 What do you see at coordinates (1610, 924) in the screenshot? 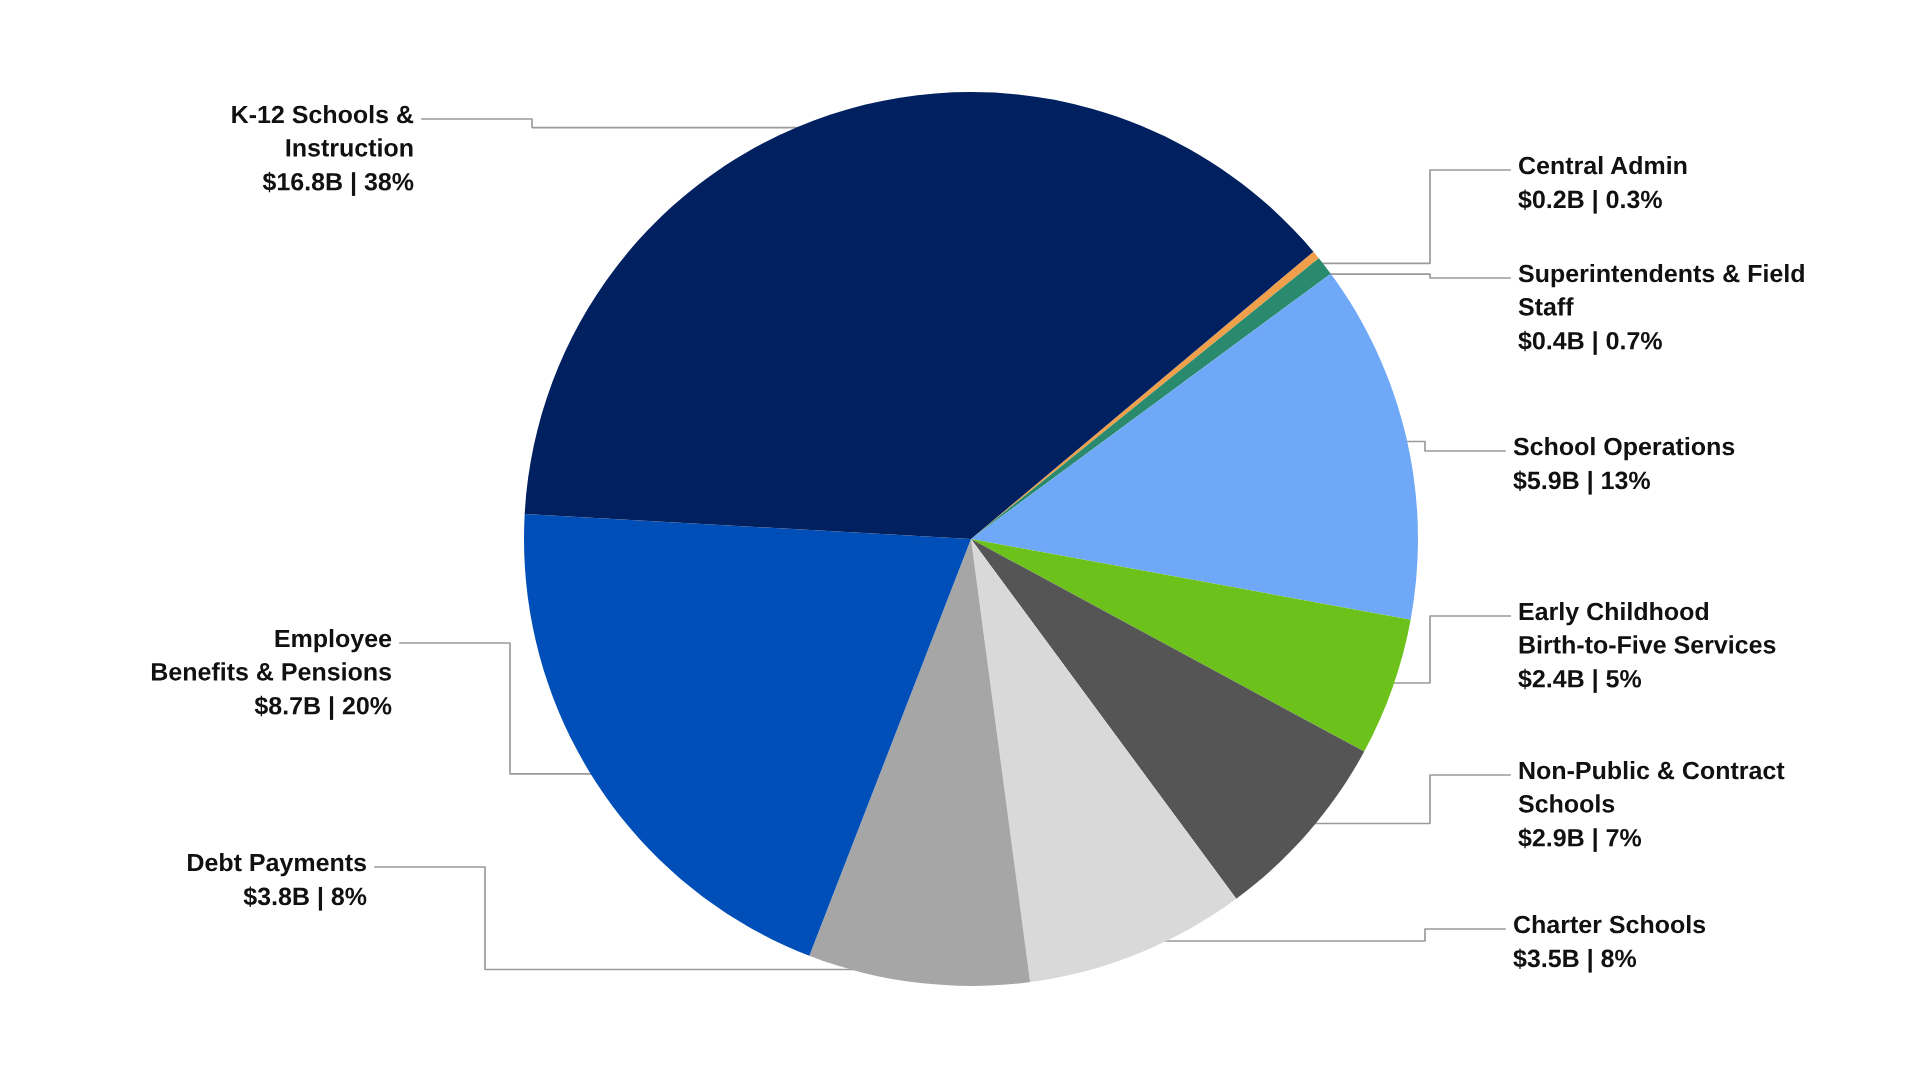
I see `slice-label: Charter Schools` at bounding box center [1610, 924].